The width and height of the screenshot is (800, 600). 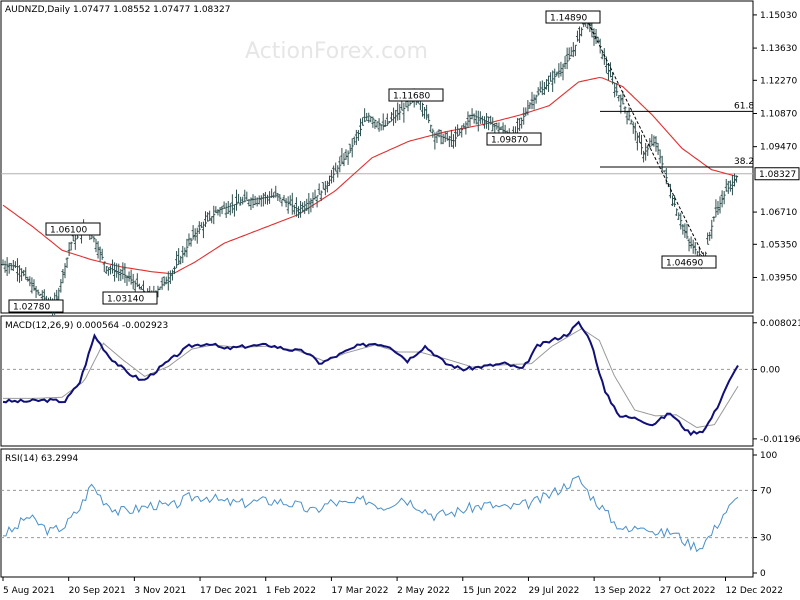 I want to click on annotation-label: 1.09870, so click(x=509, y=141).